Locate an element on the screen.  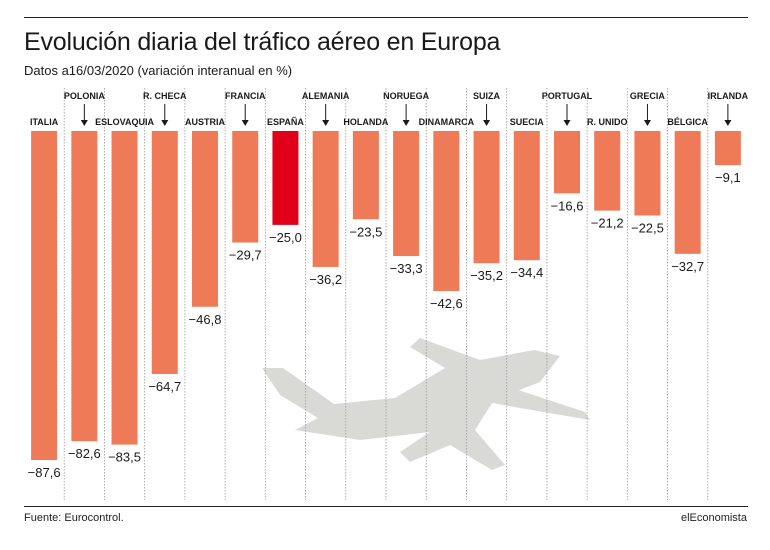
bar-irlanda is located at coordinates (727, 148).